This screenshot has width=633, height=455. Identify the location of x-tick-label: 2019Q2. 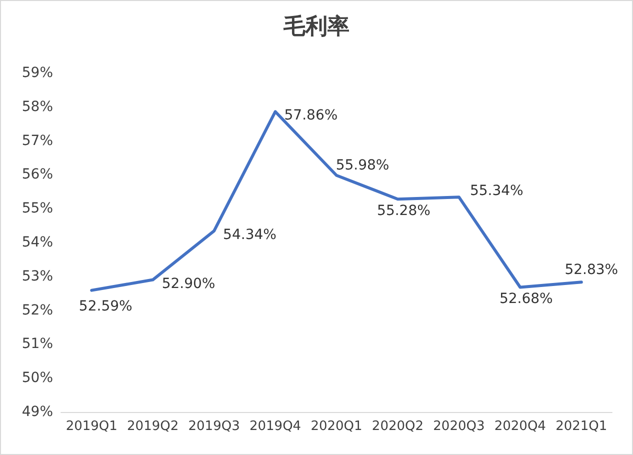
(153, 426).